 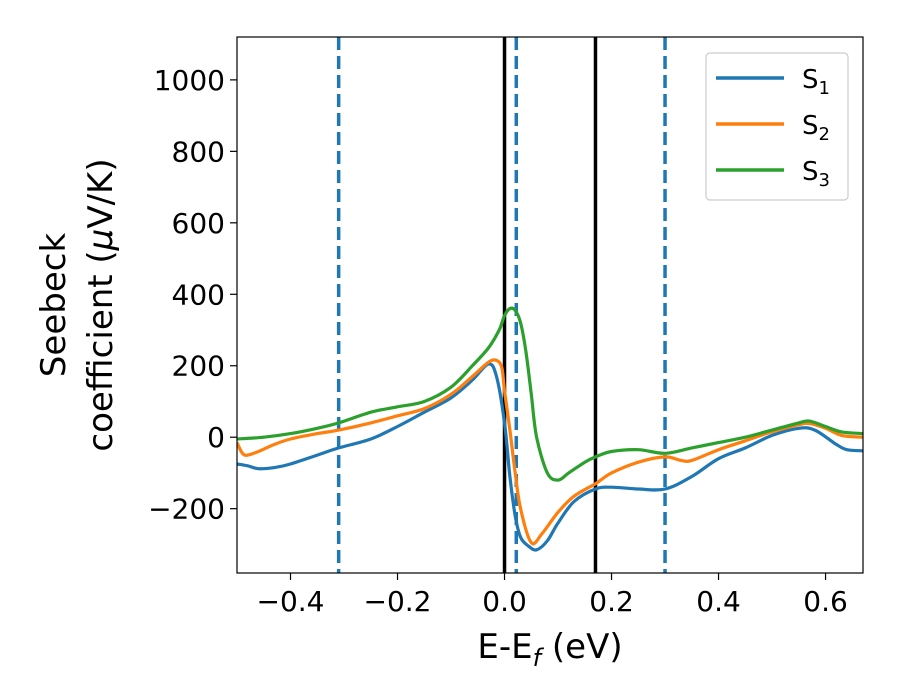 What do you see at coordinates (816, 128) in the screenshot?
I see `legend-label-s2: S2` at bounding box center [816, 128].